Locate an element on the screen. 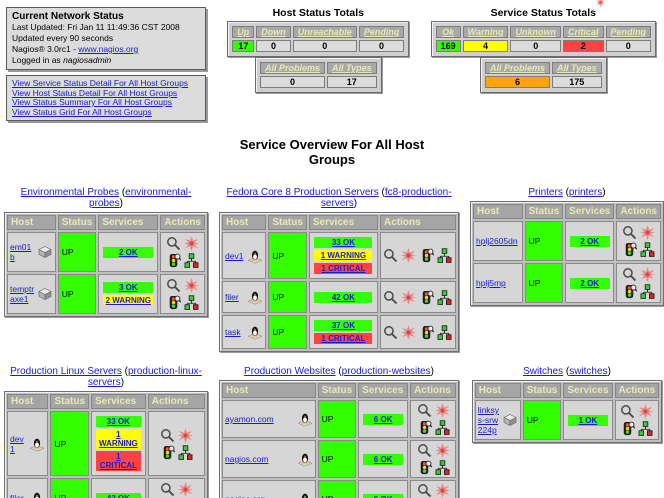 This screenshot has height=498, width=664. host-link: hplj5mp is located at coordinates (491, 283).